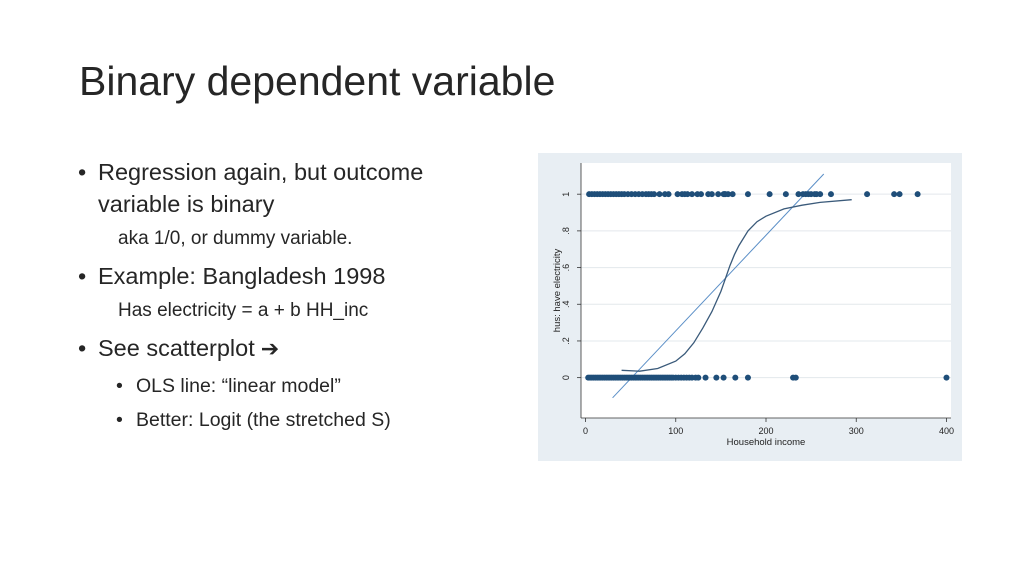  What do you see at coordinates (557, 291) in the screenshot?
I see `y-axis-label: hus: have electricity` at bounding box center [557, 291].